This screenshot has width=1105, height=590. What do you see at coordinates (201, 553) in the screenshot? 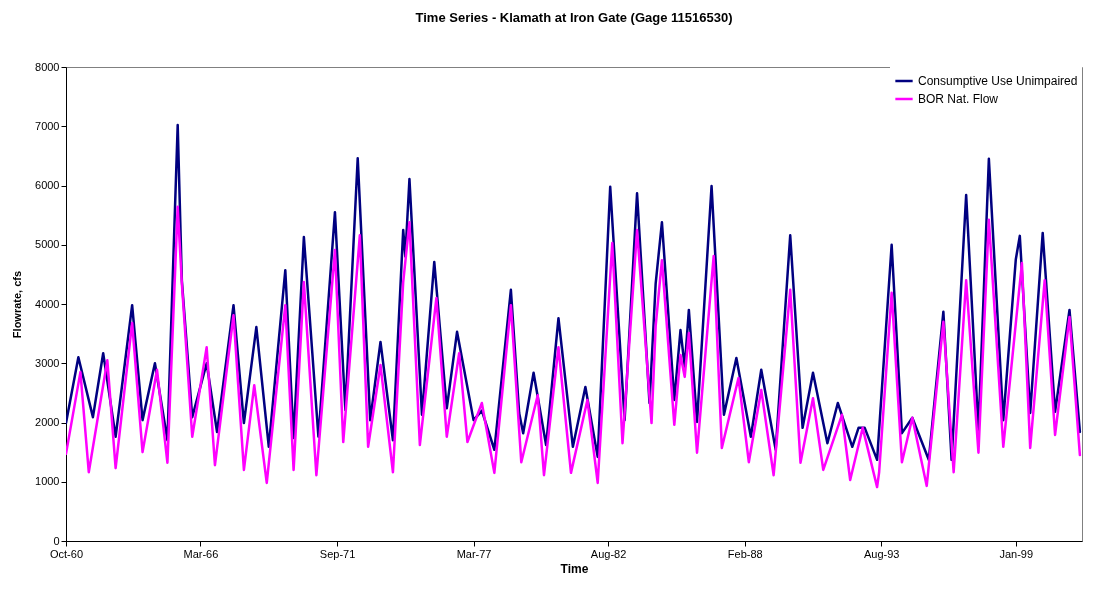
I see `x-tick-label: Mar-66` at bounding box center [201, 553].